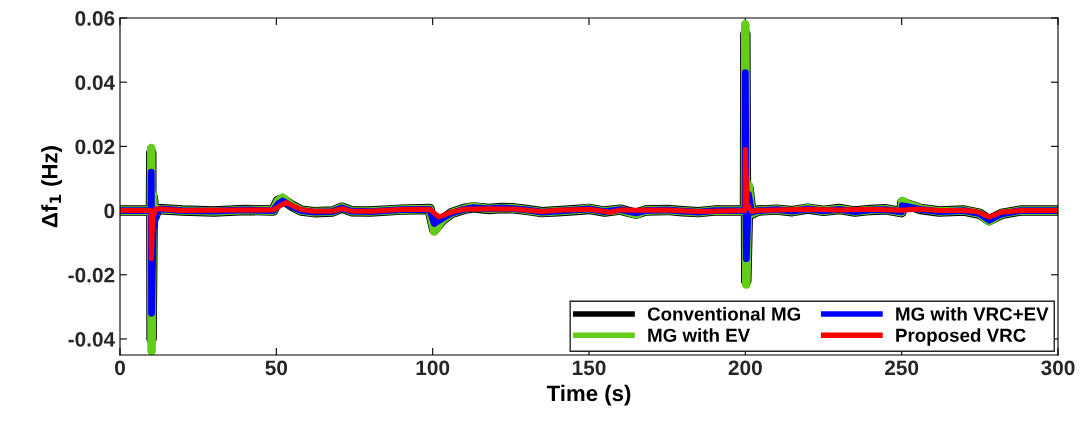 This screenshot has width=1084, height=428. I want to click on y-axis-title: Δf$_{1}$ (Hz), so click(51, 187).